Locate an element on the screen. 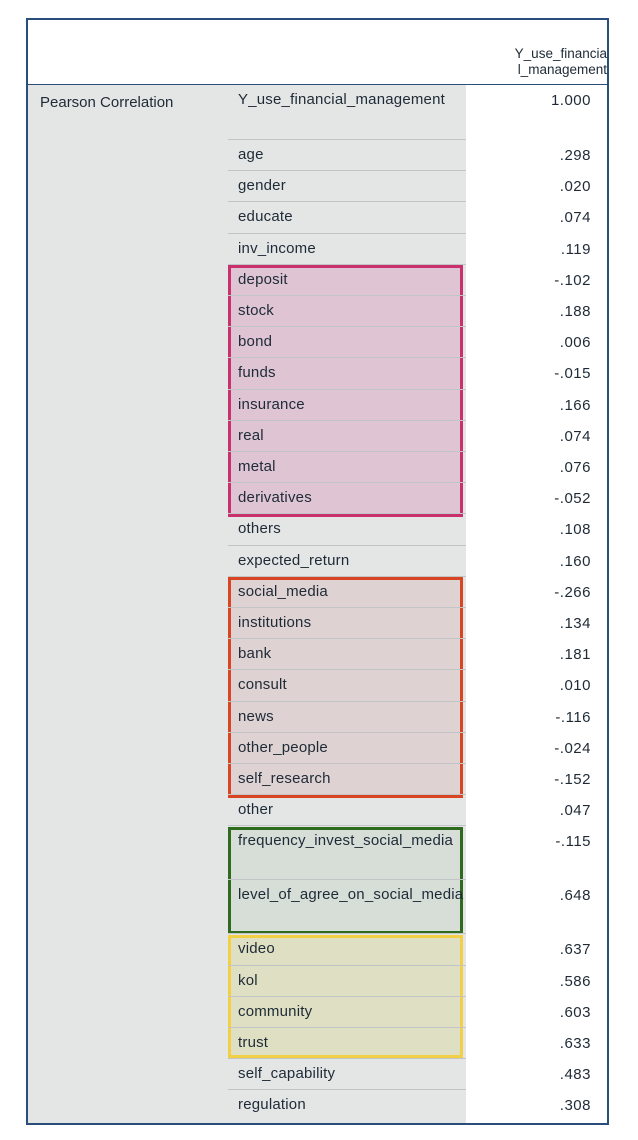  table-row: metal .076 is located at coordinates (417, 468).